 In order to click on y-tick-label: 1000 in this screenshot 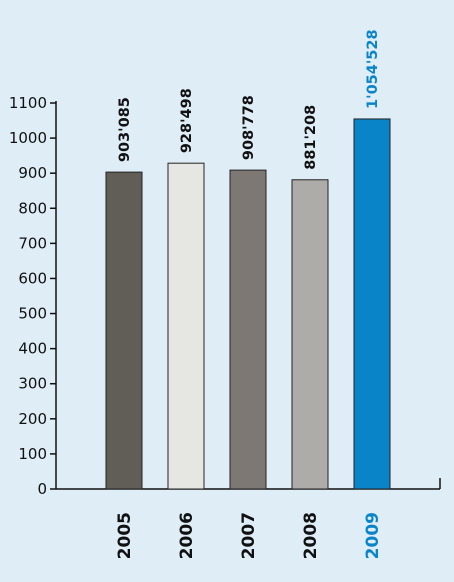, I will do `click(28, 138)`.